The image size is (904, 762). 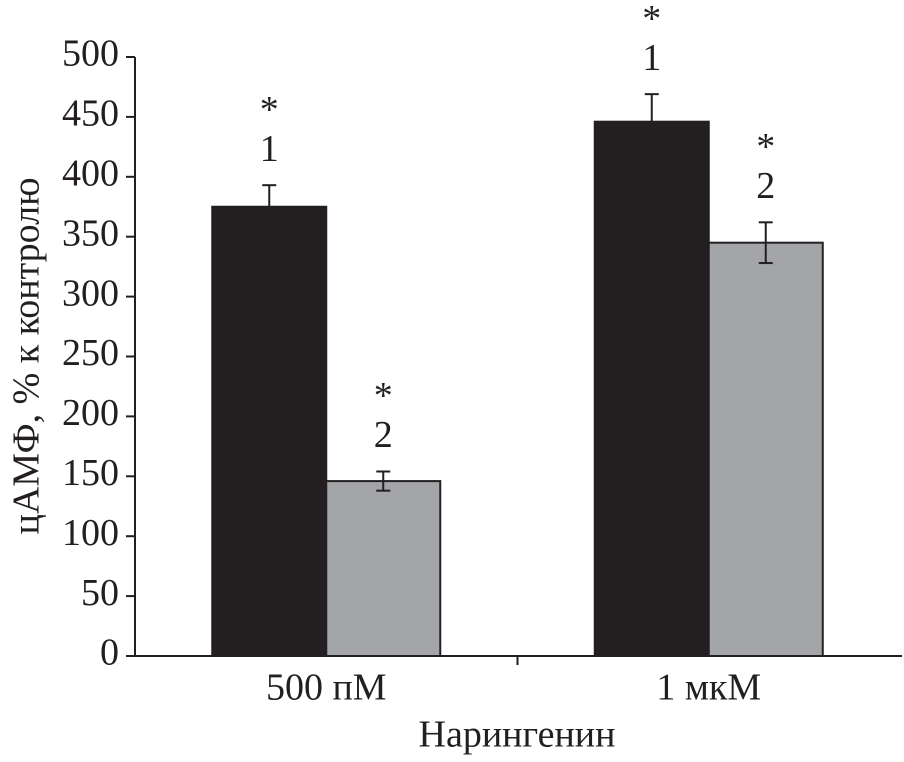 I want to click on y-tick-label: 150, so click(x=90, y=473).